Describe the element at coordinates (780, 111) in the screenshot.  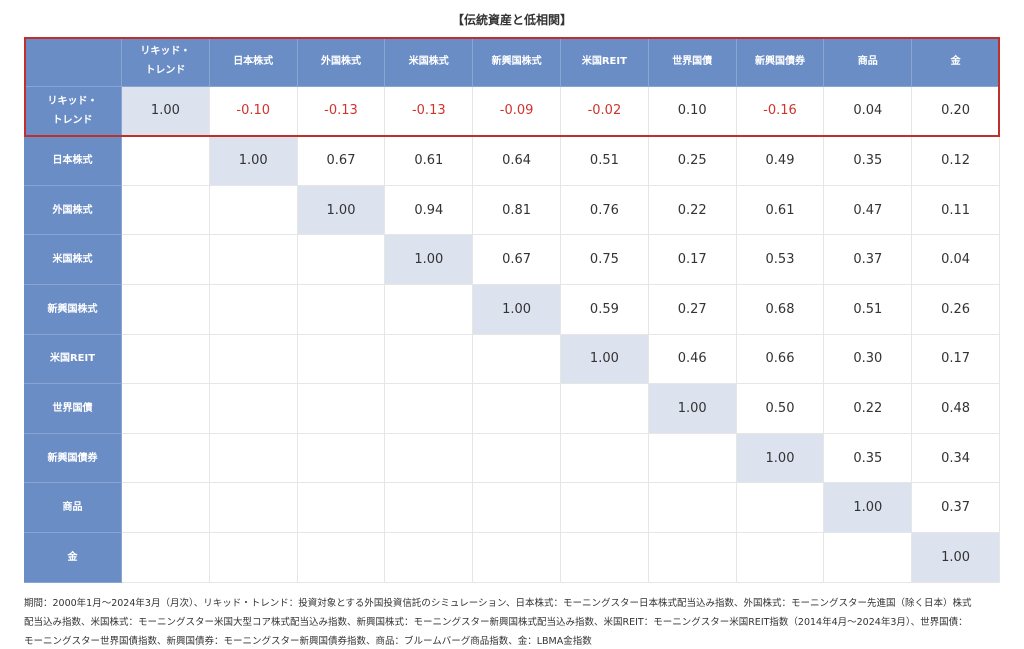
I see `value-cell-text: -0.16` at that location.